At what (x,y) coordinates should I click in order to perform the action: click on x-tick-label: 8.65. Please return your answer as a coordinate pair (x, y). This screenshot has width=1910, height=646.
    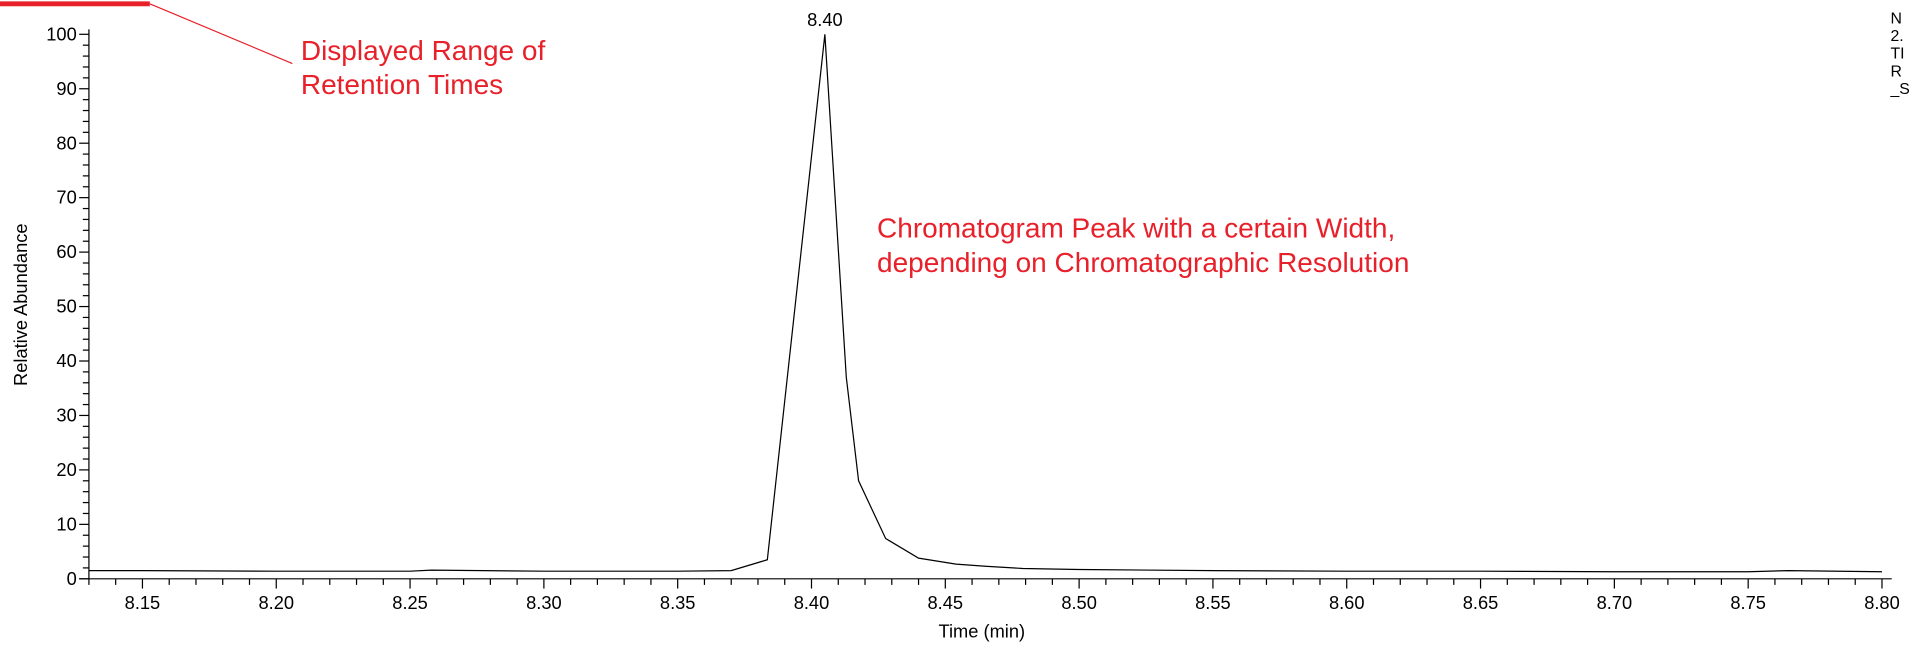
    Looking at the image, I should click on (1481, 602).